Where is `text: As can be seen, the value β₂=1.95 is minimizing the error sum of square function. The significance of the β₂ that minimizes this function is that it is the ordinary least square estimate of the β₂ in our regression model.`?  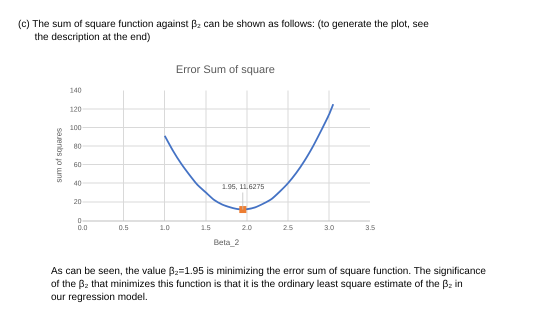 text: As can be seen, the value β₂=1.95 is minimizing the error sum of square function. The significance of the β₂ that minimizes this function is that it is the ordinary least square estimate of the β₂ in our regression model. is located at coordinates (268, 284).